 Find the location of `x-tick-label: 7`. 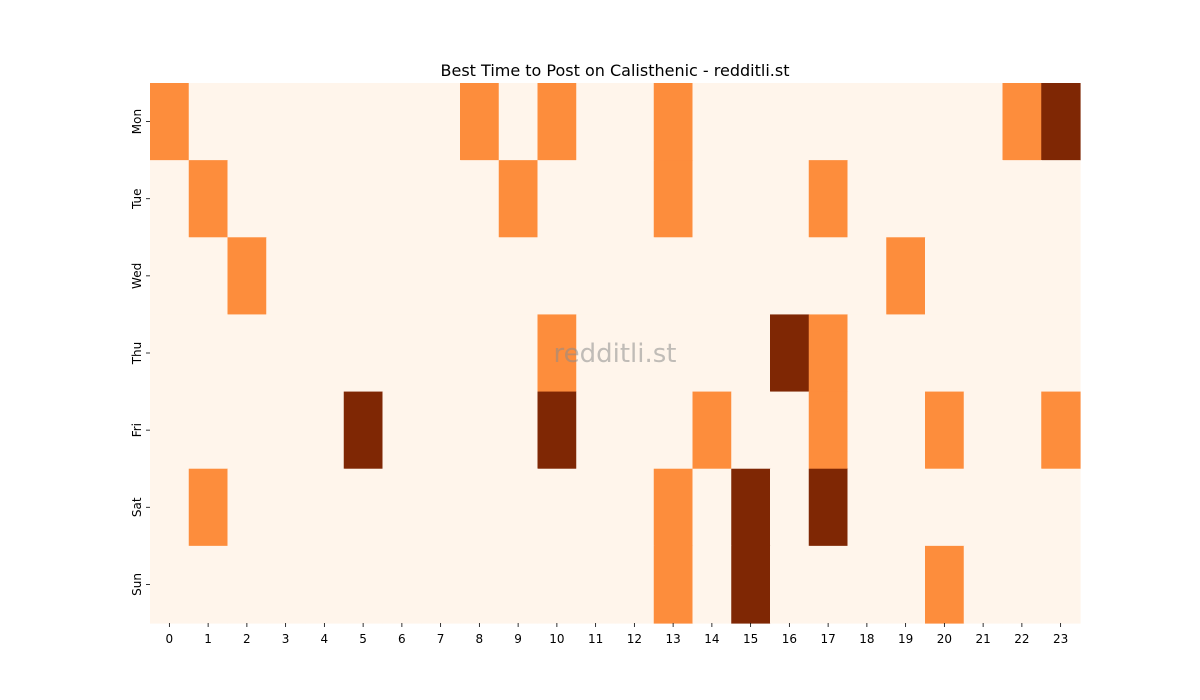

x-tick-label: 7 is located at coordinates (441, 639).